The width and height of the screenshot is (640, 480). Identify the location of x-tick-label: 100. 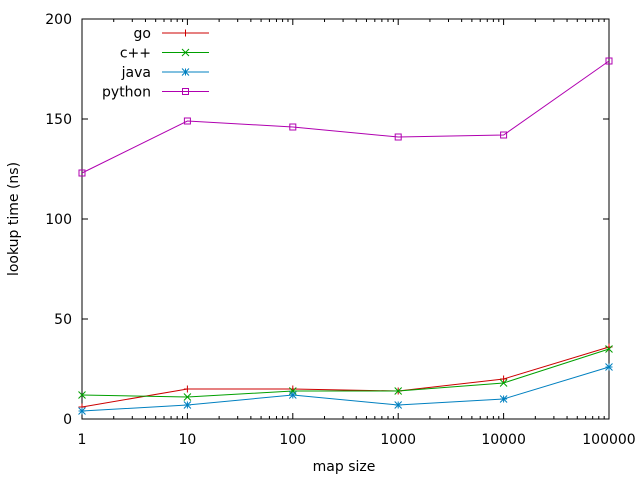
(292, 440).